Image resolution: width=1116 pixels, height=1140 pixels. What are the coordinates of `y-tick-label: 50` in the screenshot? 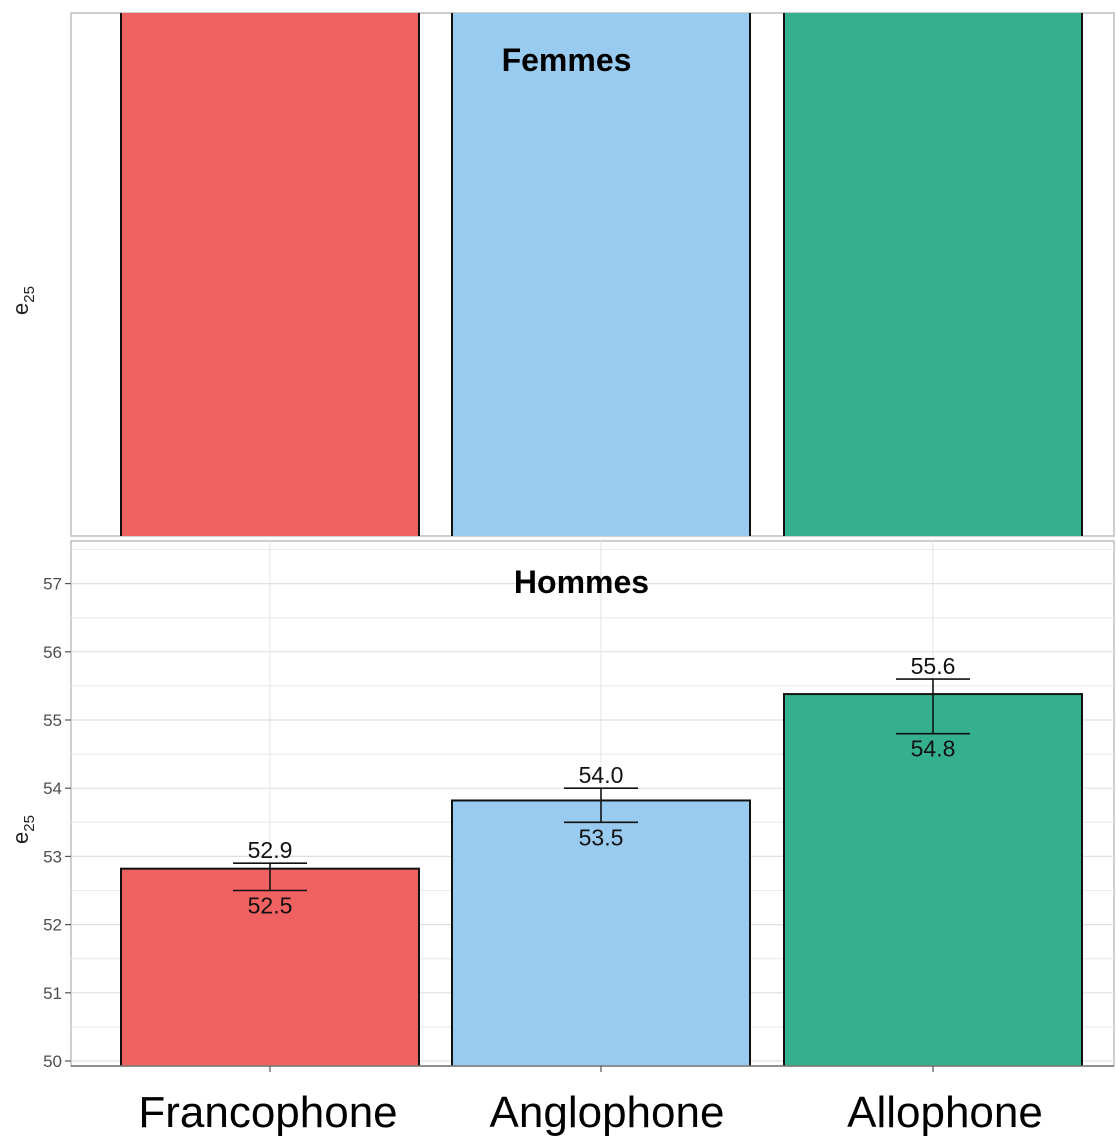 It's located at (52, 1061).